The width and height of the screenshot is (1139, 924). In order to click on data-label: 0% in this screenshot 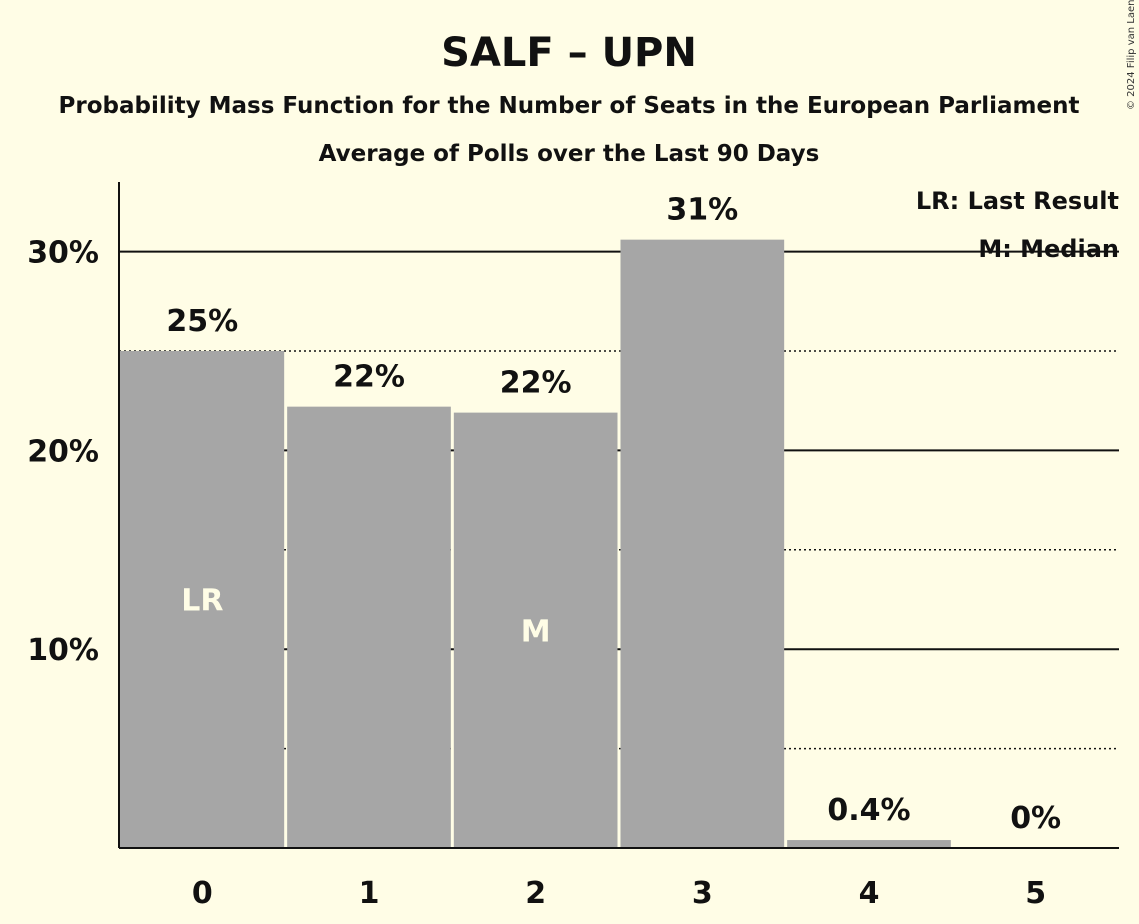, I will do `click(1035, 818)`.